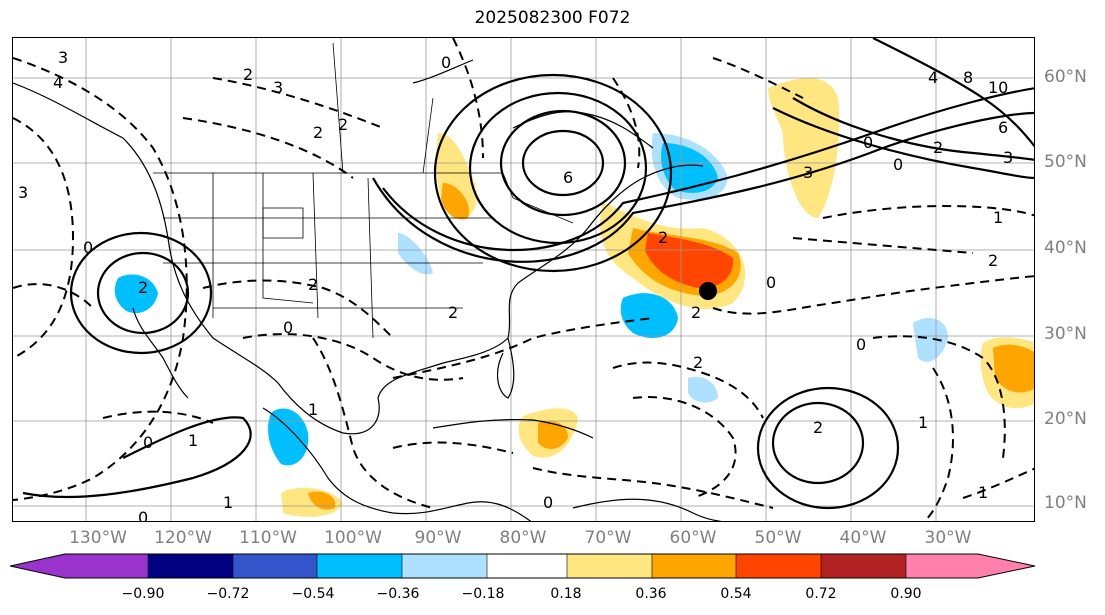 This screenshot has height=615, width=1105. Describe the element at coordinates (1065, 248) in the screenshot. I see `lat-label: 40°N` at that location.